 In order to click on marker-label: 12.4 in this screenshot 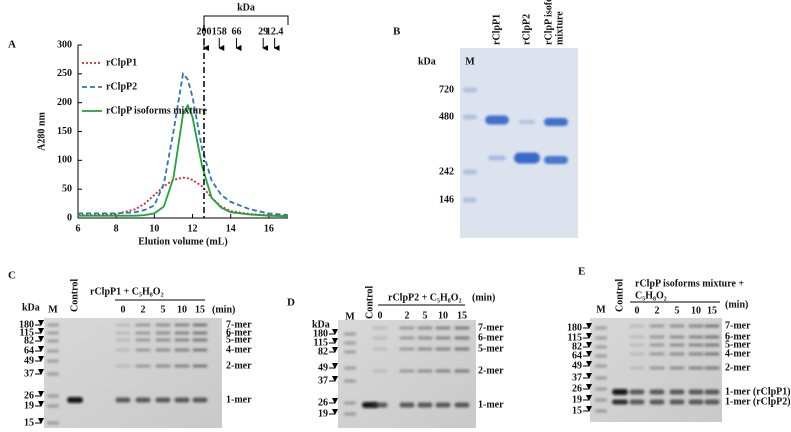, I will do `click(275, 31)`.